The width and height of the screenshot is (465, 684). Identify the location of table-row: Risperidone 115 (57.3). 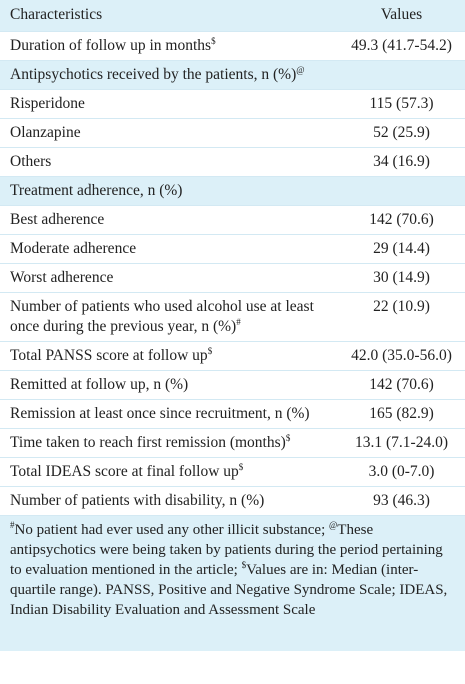
(232, 104).